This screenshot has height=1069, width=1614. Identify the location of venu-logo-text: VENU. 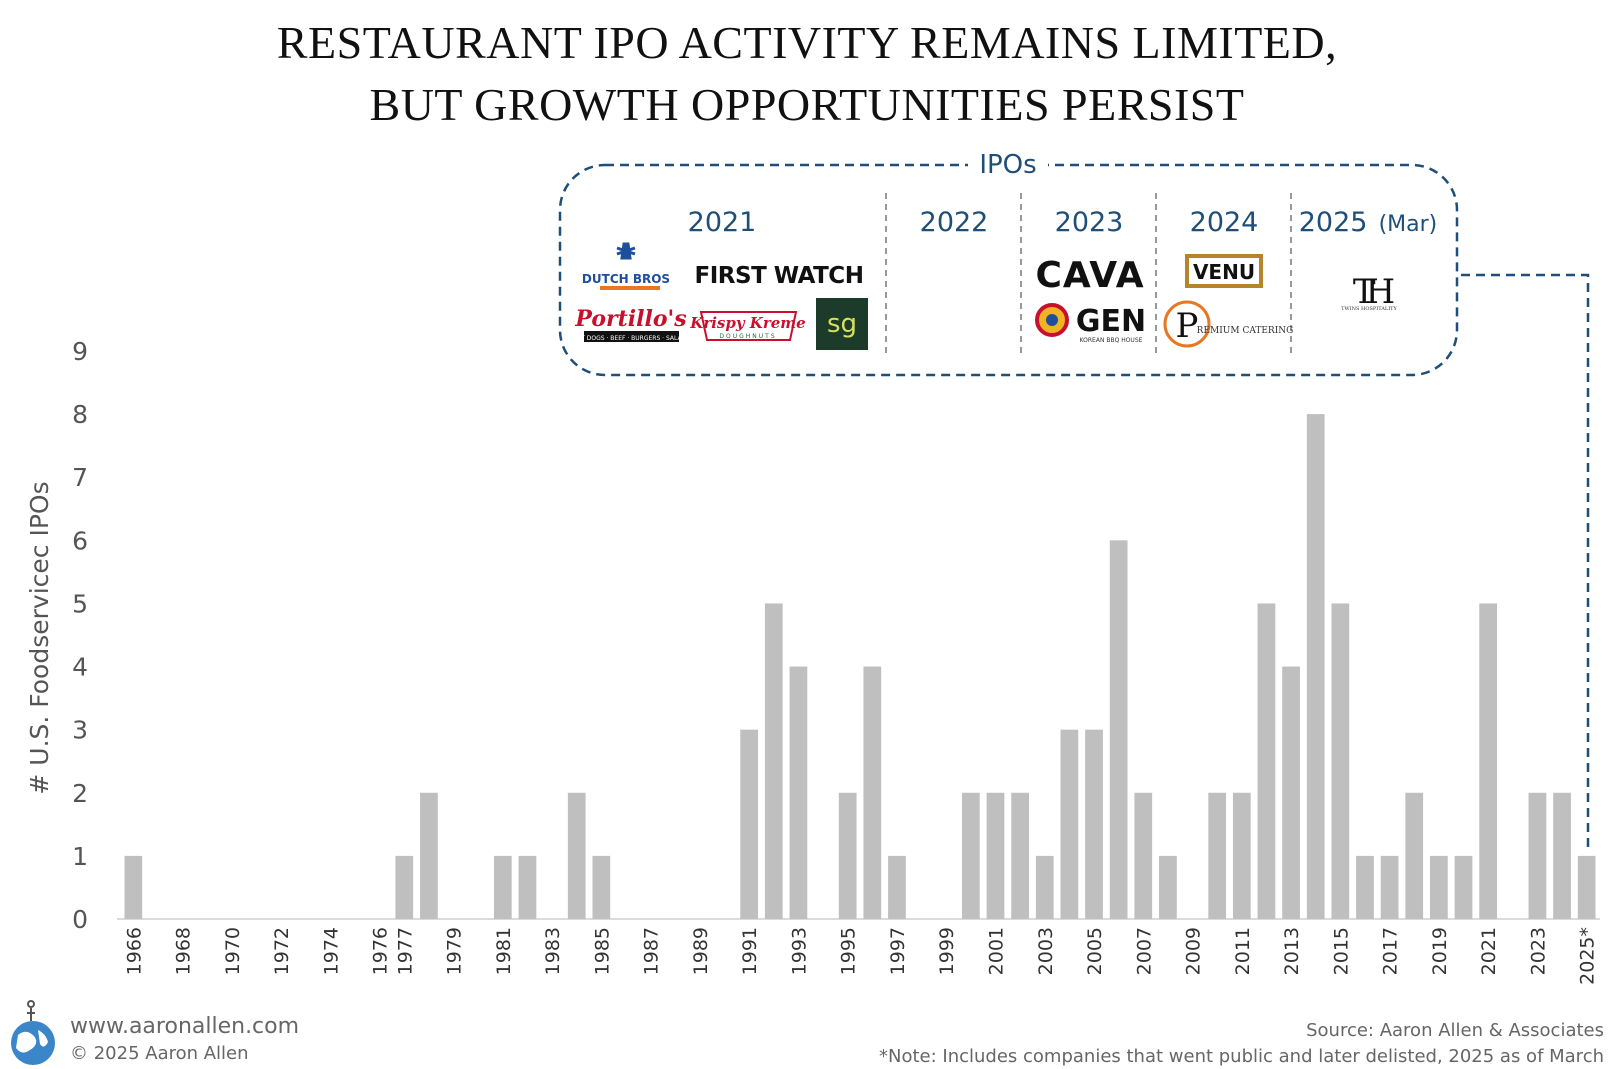
(1224, 272).